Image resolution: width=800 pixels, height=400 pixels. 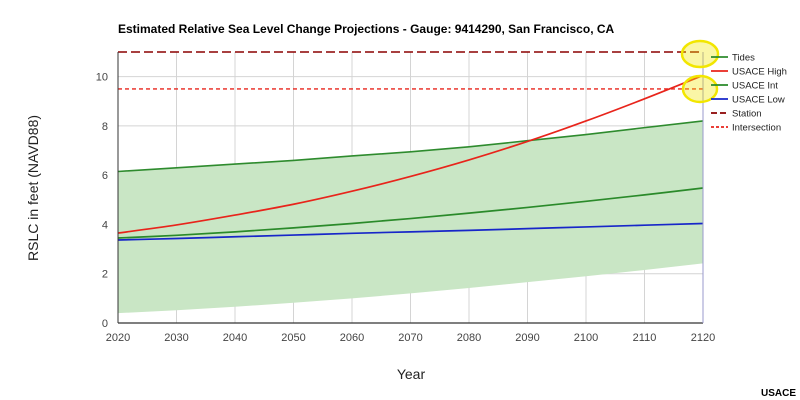 What do you see at coordinates (758, 100) in the screenshot?
I see `legend-label: USACE Low` at bounding box center [758, 100].